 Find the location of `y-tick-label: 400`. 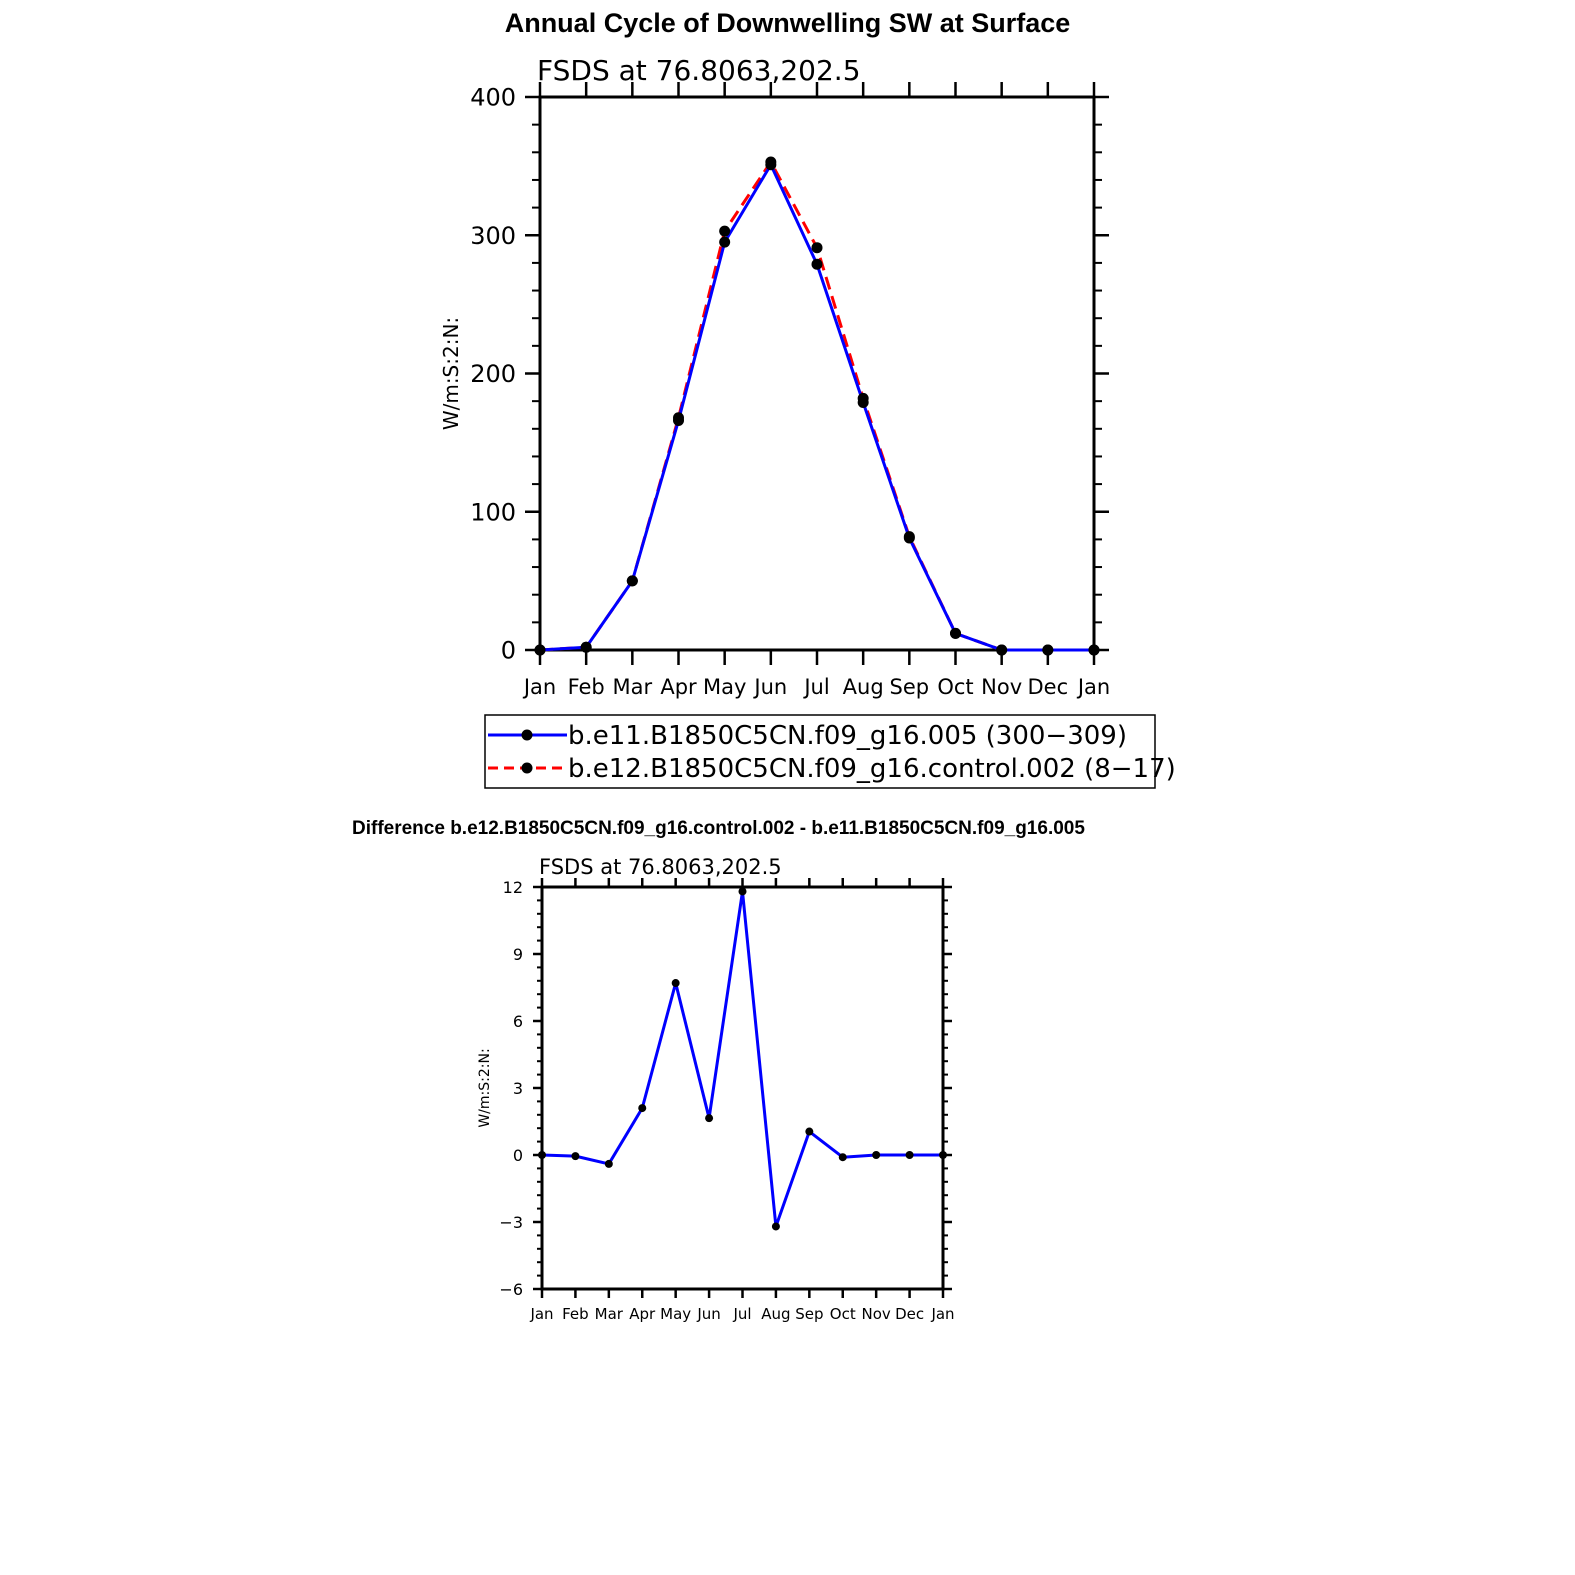

y-tick-label: 400 is located at coordinates (493, 98).